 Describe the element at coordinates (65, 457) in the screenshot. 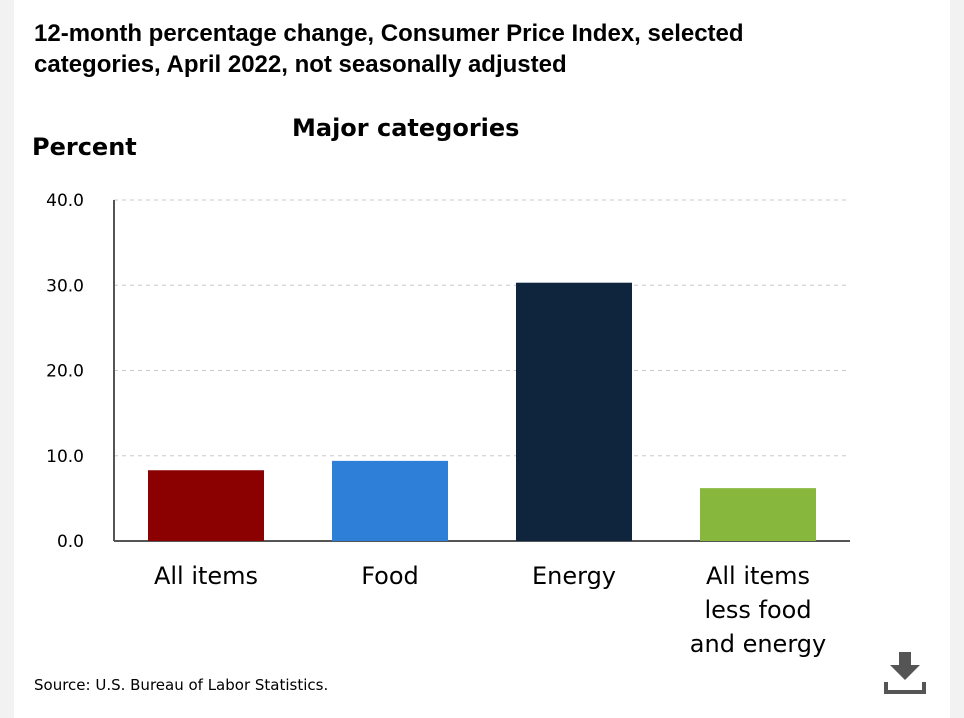

I see `y-tick-label: 10.0` at that location.